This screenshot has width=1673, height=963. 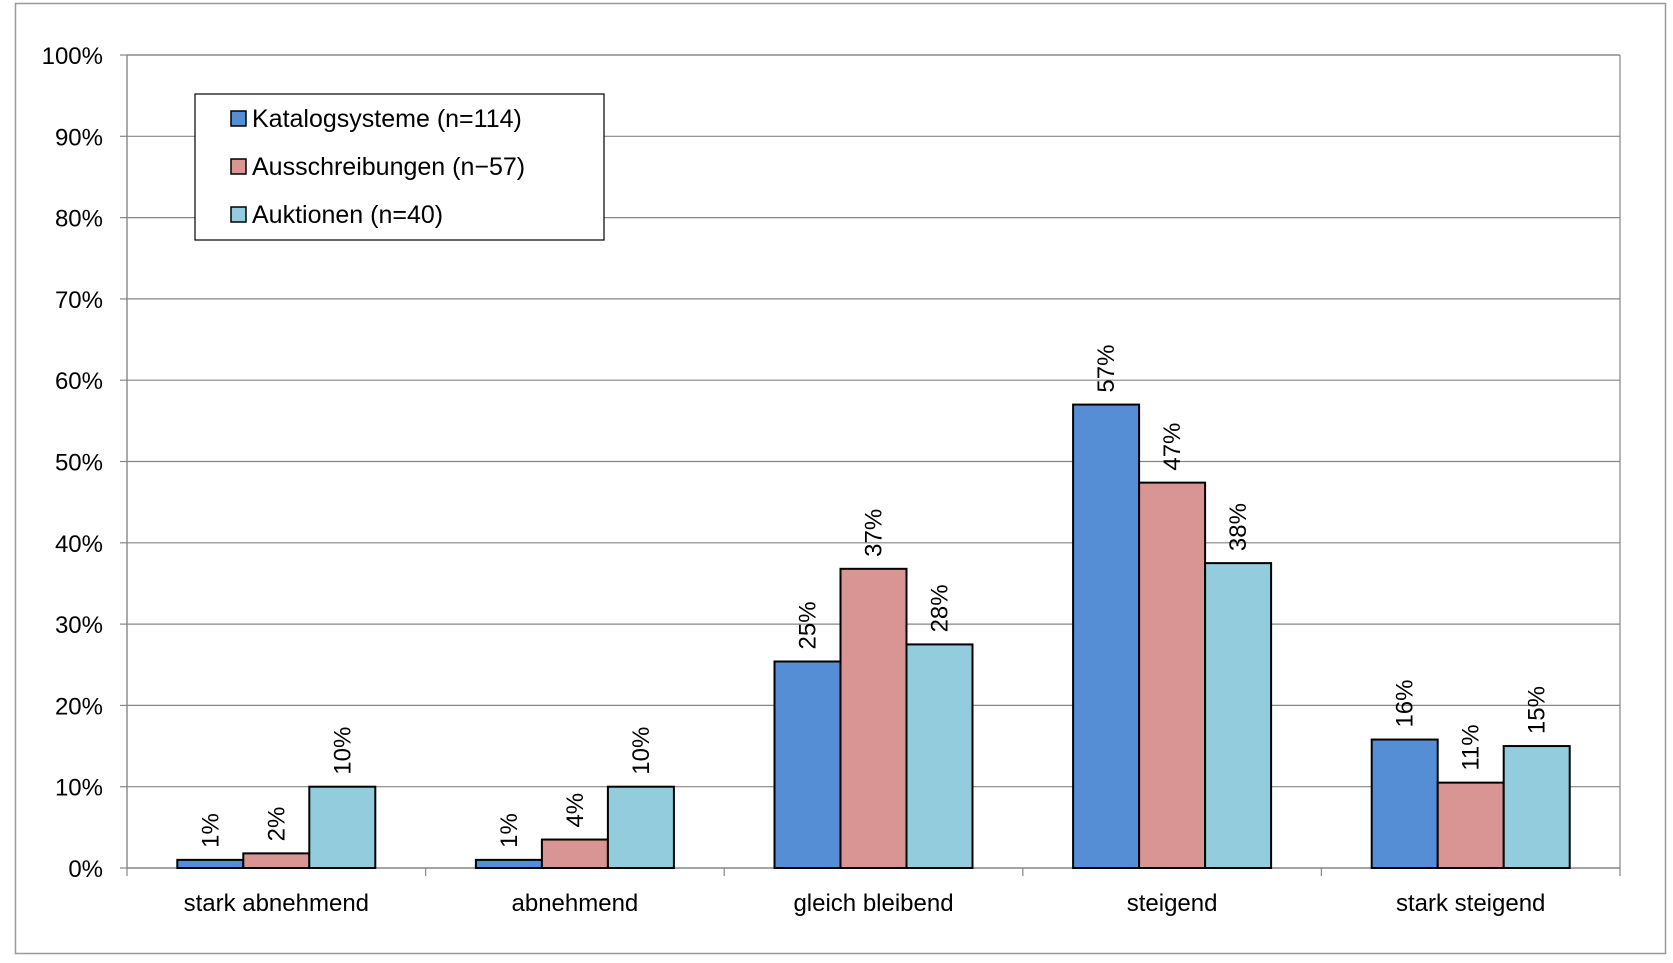 What do you see at coordinates (79, 219) in the screenshot?
I see `y-tick-label: 80%` at bounding box center [79, 219].